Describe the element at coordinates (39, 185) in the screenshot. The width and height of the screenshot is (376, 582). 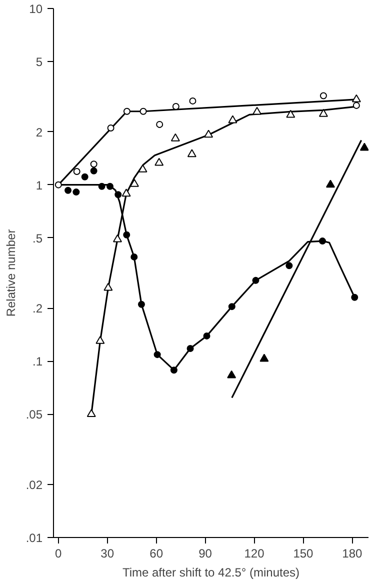
I see `y-tick-label: 1` at that location.